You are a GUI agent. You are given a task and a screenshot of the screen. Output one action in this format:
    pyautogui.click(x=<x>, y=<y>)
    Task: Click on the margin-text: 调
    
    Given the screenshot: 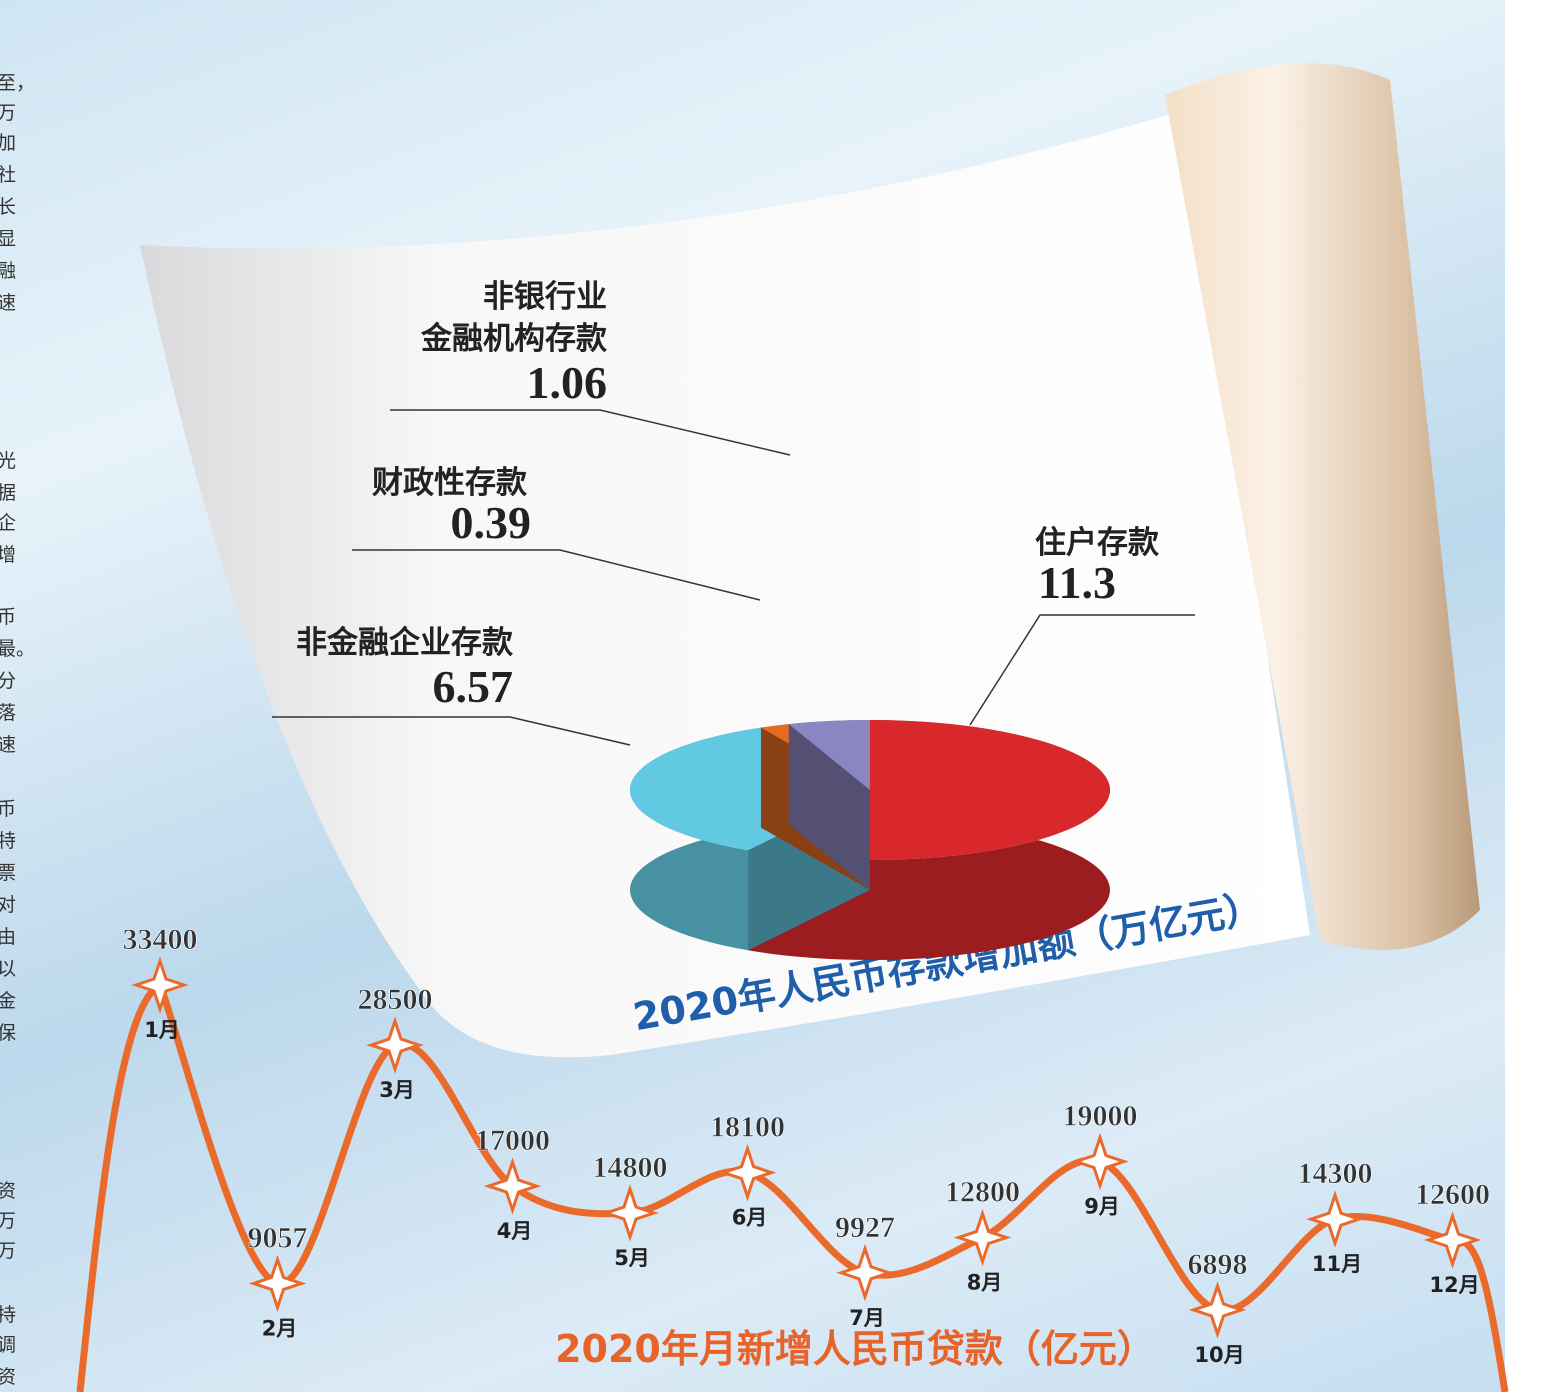 What is the action you would take?
    pyautogui.click(x=8, y=1345)
    